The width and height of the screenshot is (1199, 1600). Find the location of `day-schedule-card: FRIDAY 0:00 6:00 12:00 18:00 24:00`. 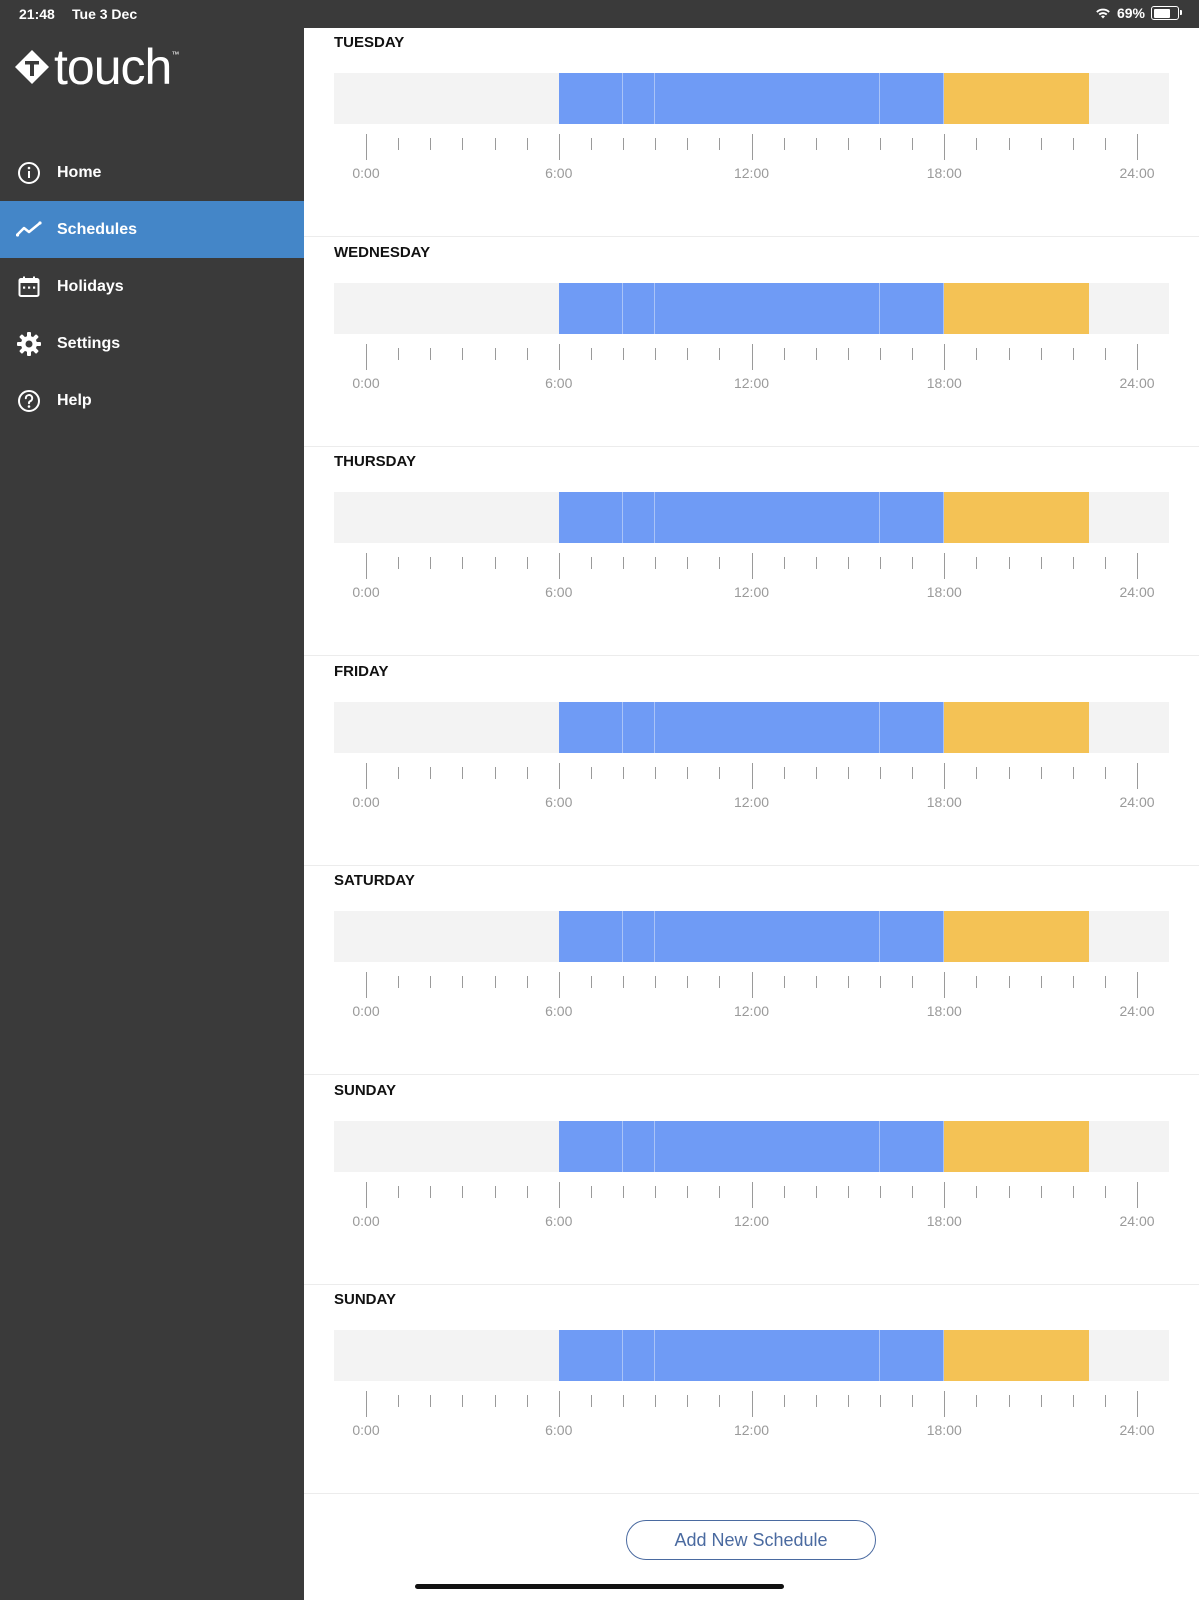

day-schedule-card: FRIDAY 0:00 6:00 12:00 18:00 24:00 is located at coordinates (751, 761).